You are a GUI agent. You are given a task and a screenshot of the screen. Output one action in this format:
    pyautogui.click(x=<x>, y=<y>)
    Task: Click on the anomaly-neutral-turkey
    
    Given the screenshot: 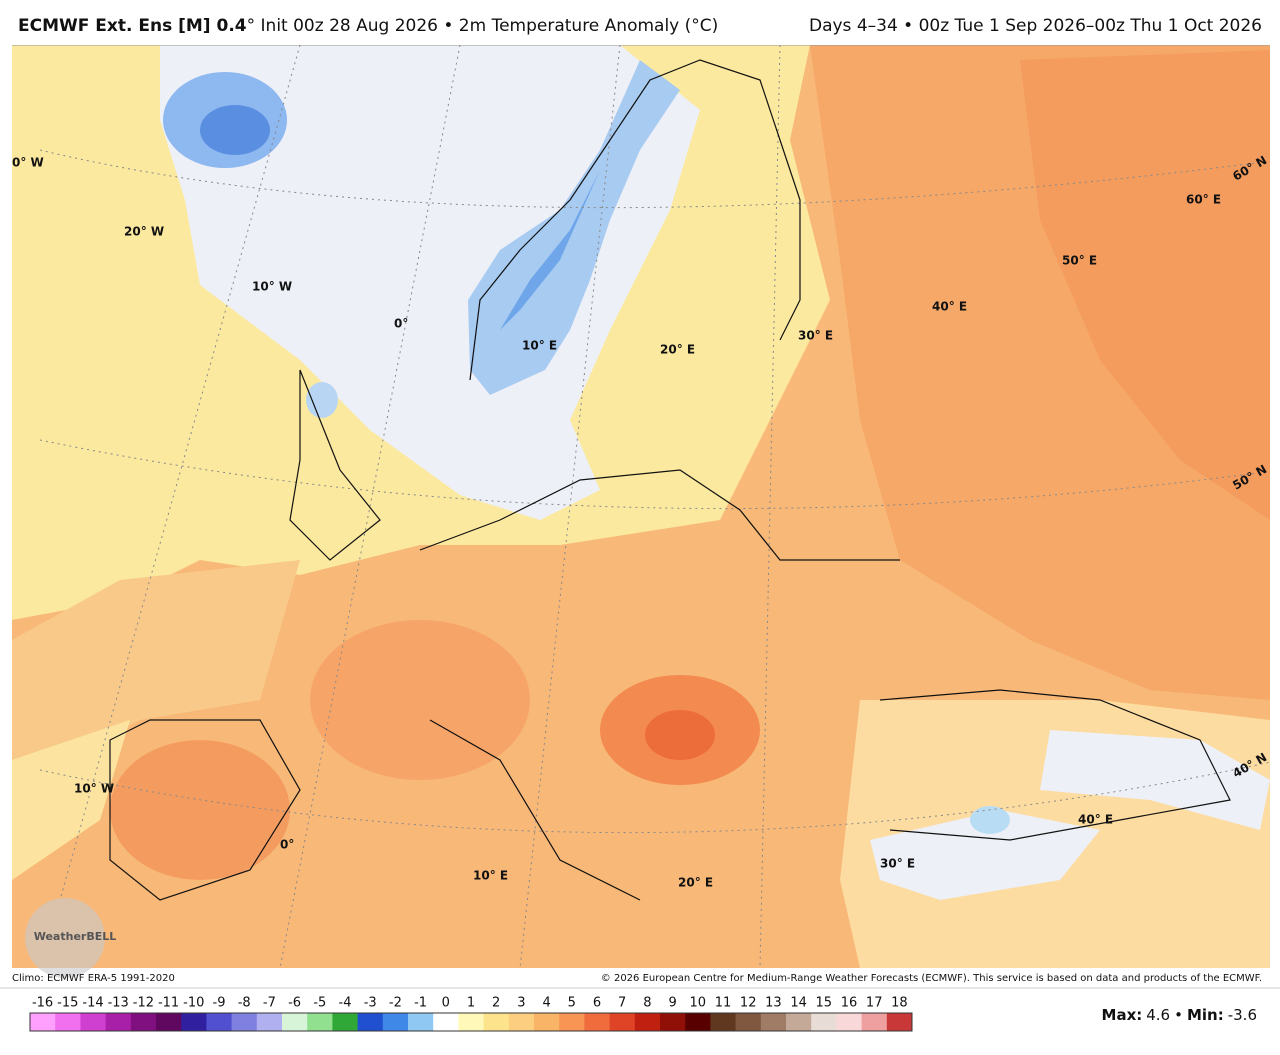 What is the action you would take?
    pyautogui.click(x=985, y=855)
    